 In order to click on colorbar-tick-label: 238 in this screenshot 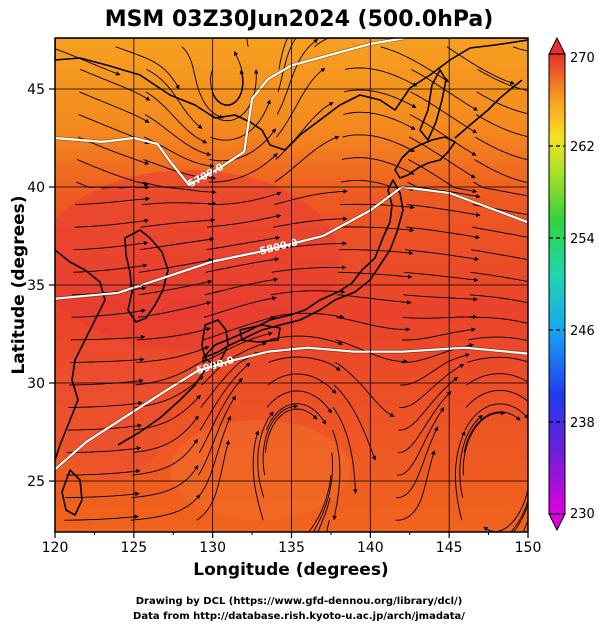, I will do `click(582, 423)`.